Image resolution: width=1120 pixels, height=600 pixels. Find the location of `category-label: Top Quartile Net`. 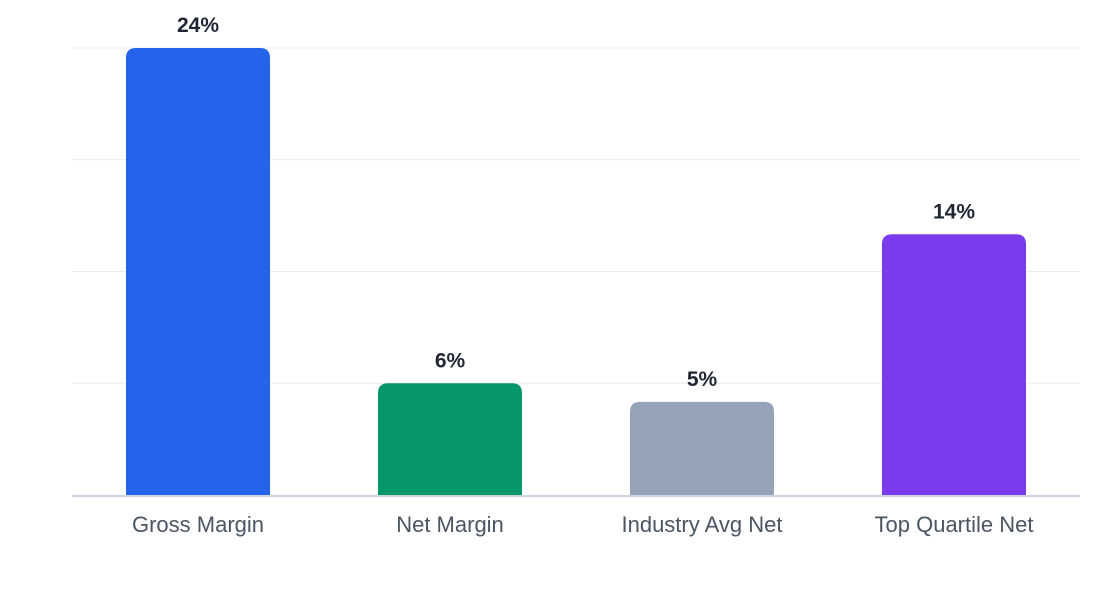

category-label: Top Quartile Net is located at coordinates (954, 524).